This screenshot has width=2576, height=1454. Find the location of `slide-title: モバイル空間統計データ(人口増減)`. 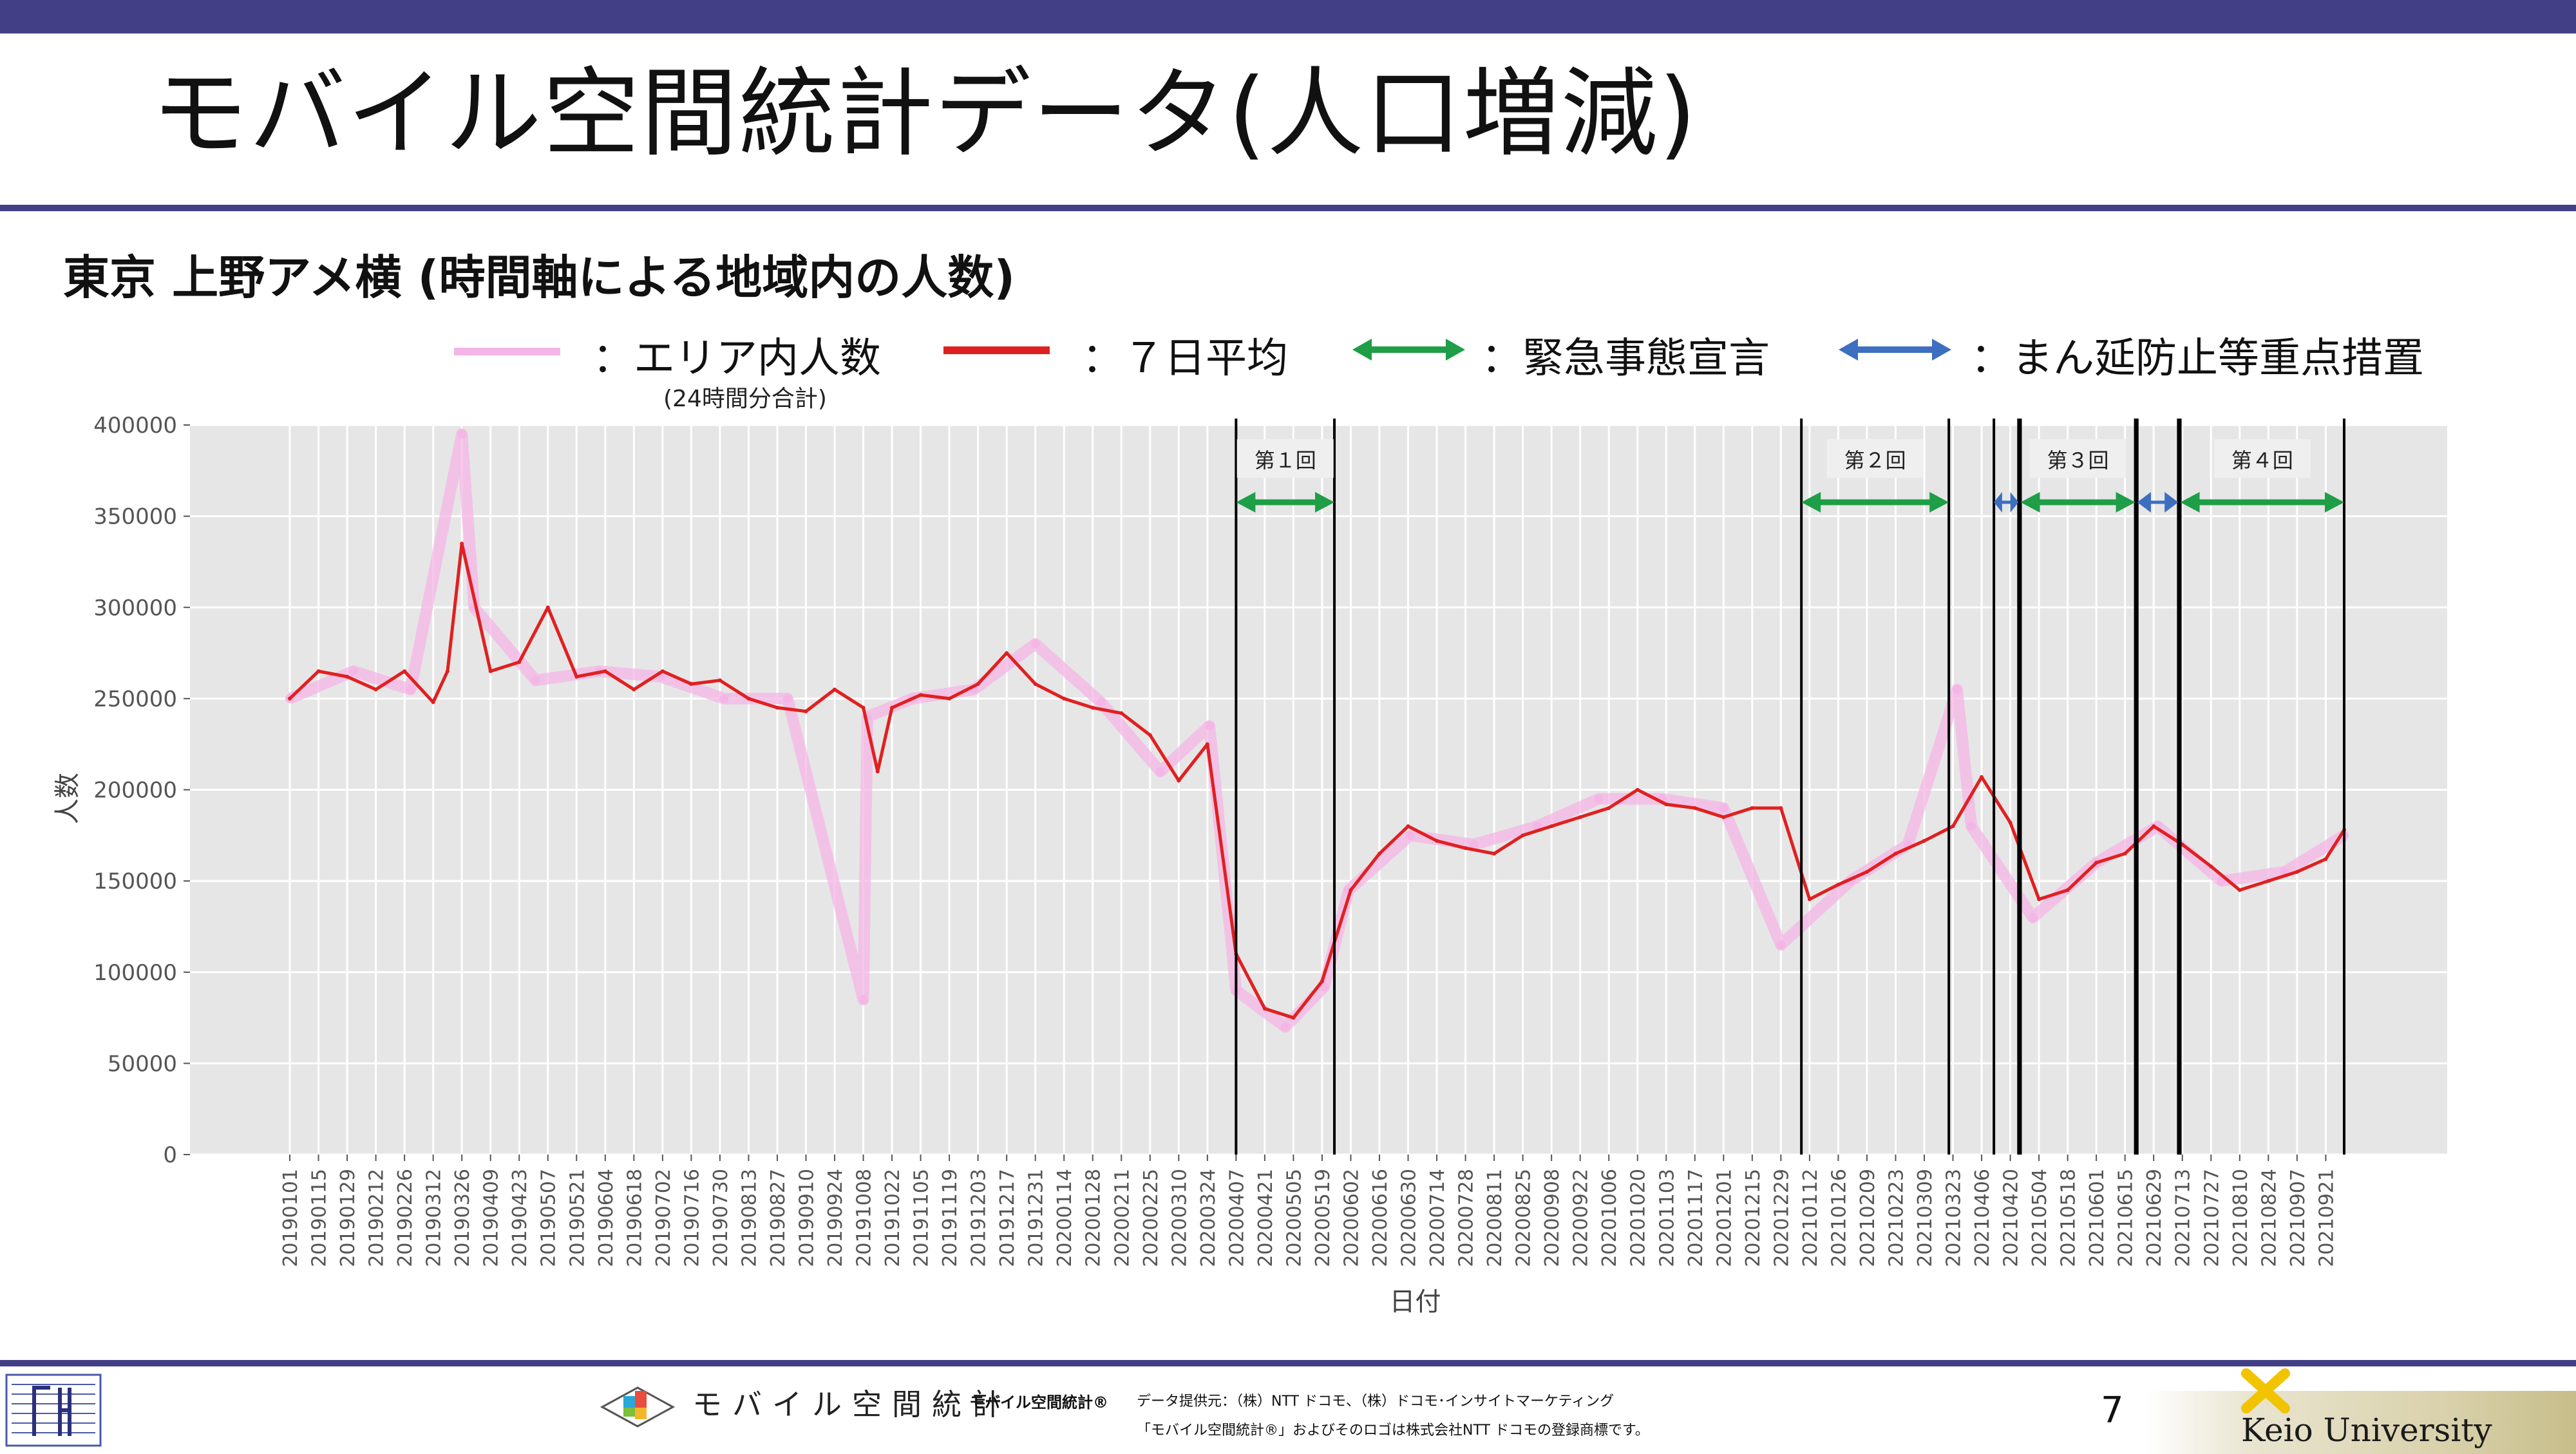

slide-title: モバイル空間統計データ(人口増減) is located at coordinates (924, 114).